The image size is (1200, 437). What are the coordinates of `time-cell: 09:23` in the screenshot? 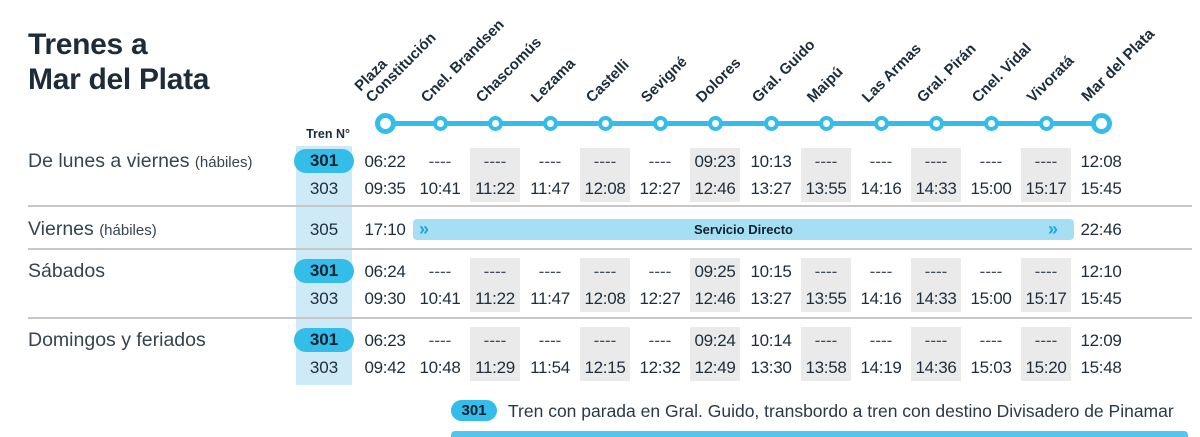 It's located at (715, 161).